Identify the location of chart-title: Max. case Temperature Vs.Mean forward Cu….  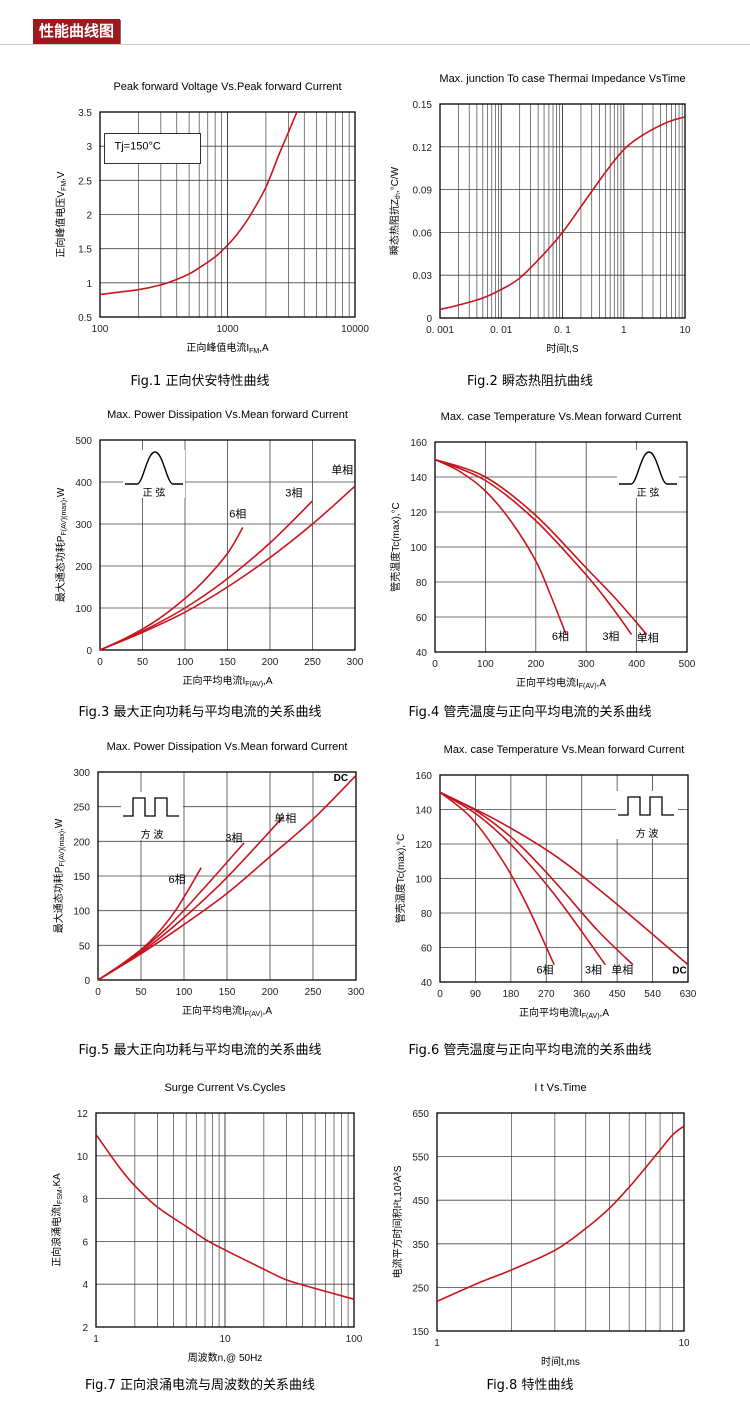
(564, 750).